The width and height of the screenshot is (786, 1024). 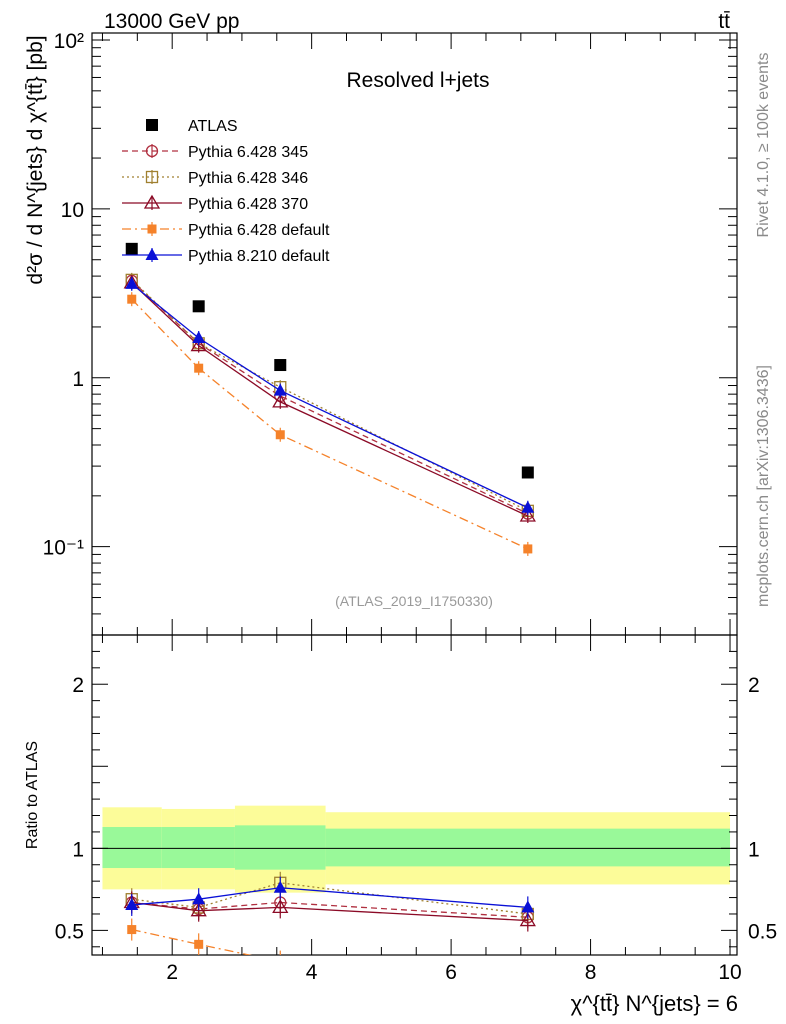 What do you see at coordinates (248, 204) in the screenshot?
I see `legend-label-3: Pythia 6.428 370` at bounding box center [248, 204].